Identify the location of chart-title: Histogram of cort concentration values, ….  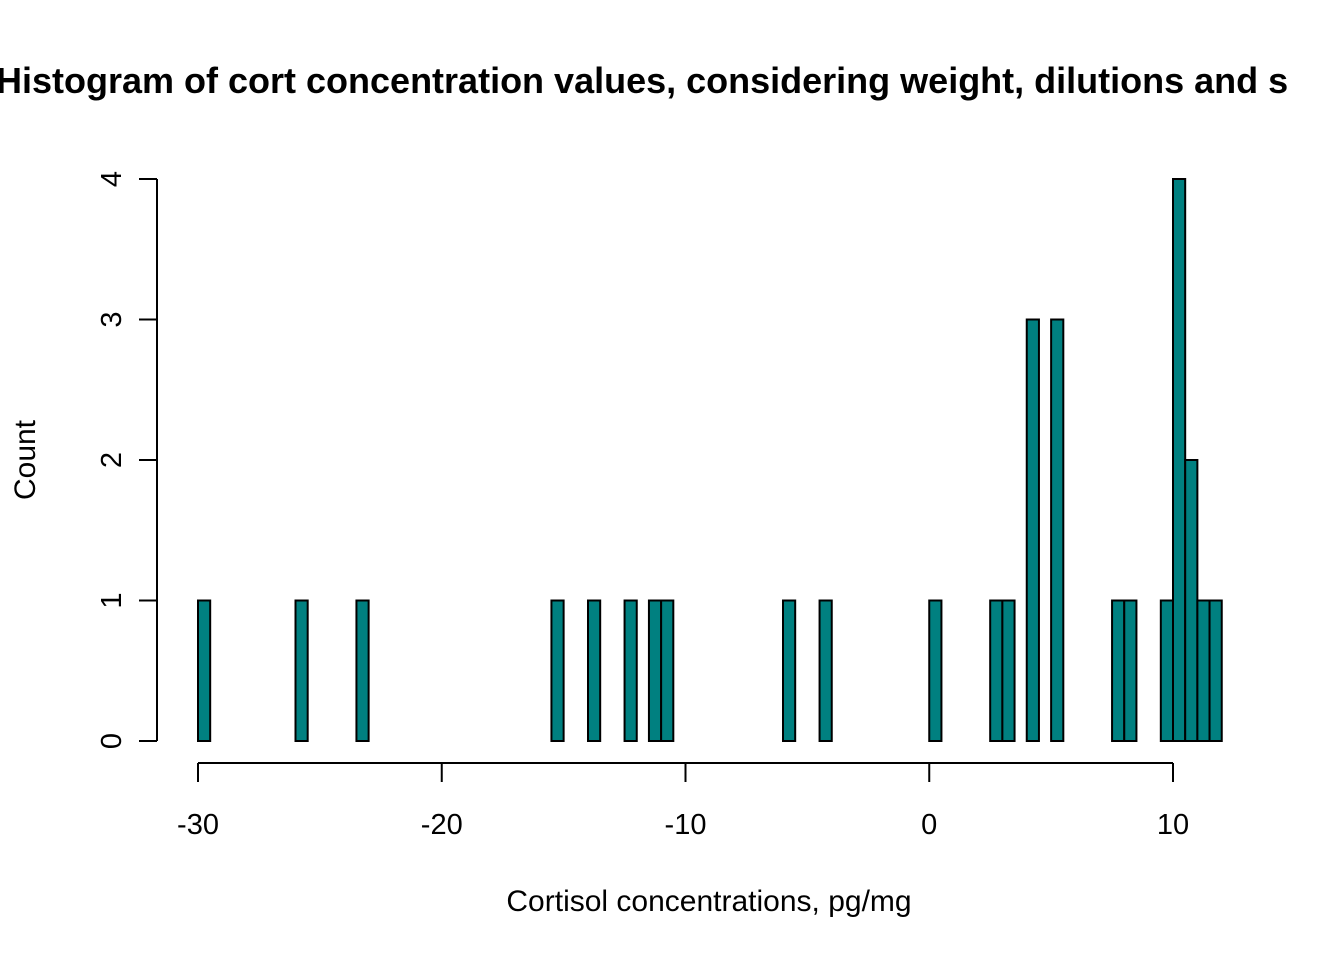
(644, 80).